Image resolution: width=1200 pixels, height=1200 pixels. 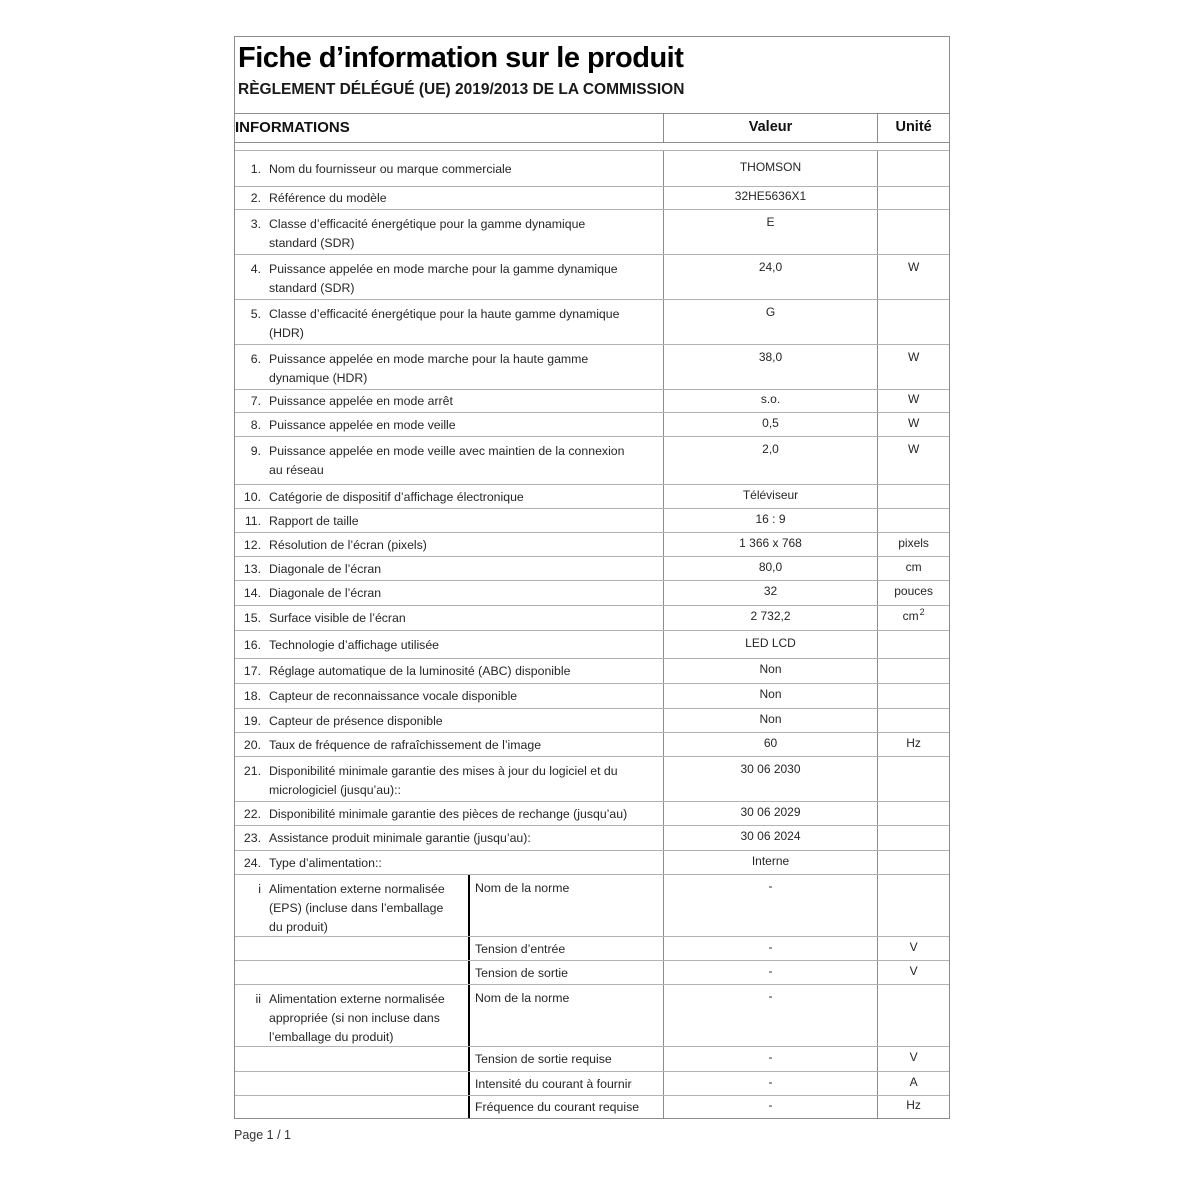 What do you see at coordinates (248, 974) in the screenshot?
I see `row-number` at bounding box center [248, 974].